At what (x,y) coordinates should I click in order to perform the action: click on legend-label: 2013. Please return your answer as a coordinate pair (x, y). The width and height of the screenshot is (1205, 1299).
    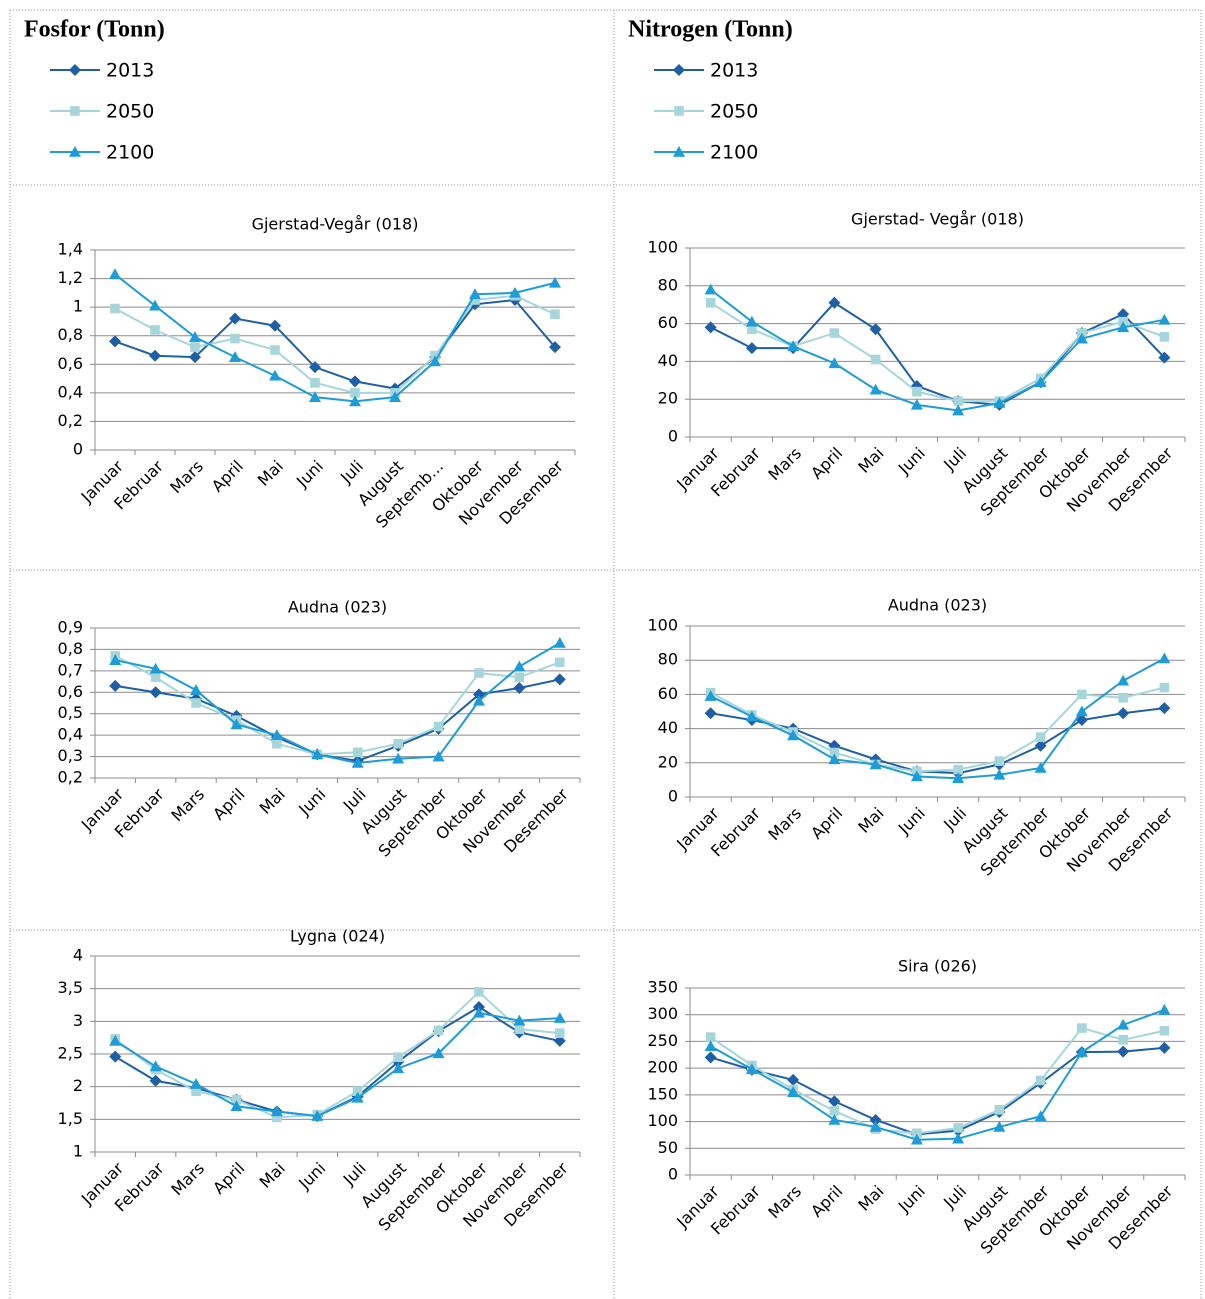
    Looking at the image, I should click on (734, 71).